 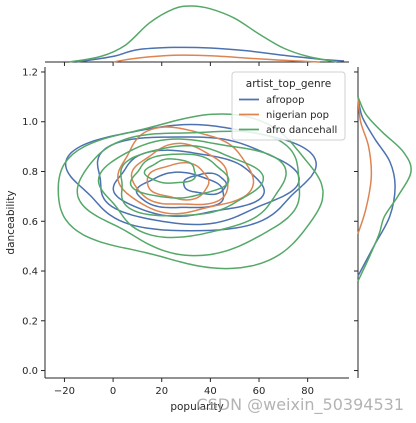 I want to click on x-axis-label: popularity, so click(x=196, y=407).